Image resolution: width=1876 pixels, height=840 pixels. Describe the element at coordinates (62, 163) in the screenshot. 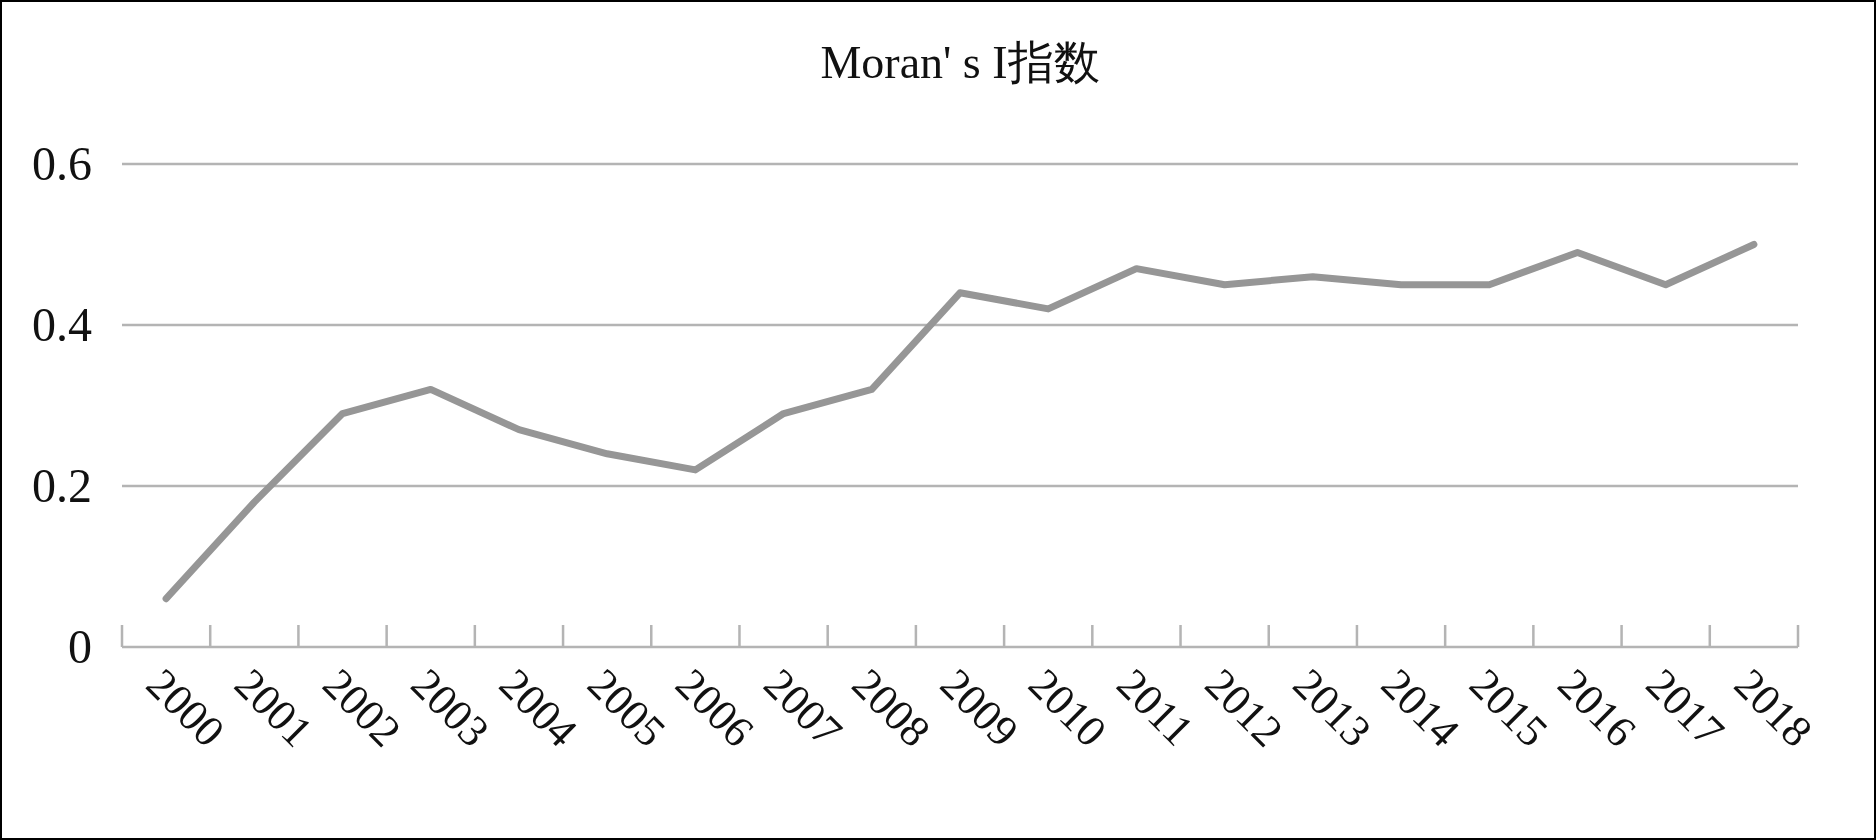

I see `y-tick-label: 0.6` at that location.